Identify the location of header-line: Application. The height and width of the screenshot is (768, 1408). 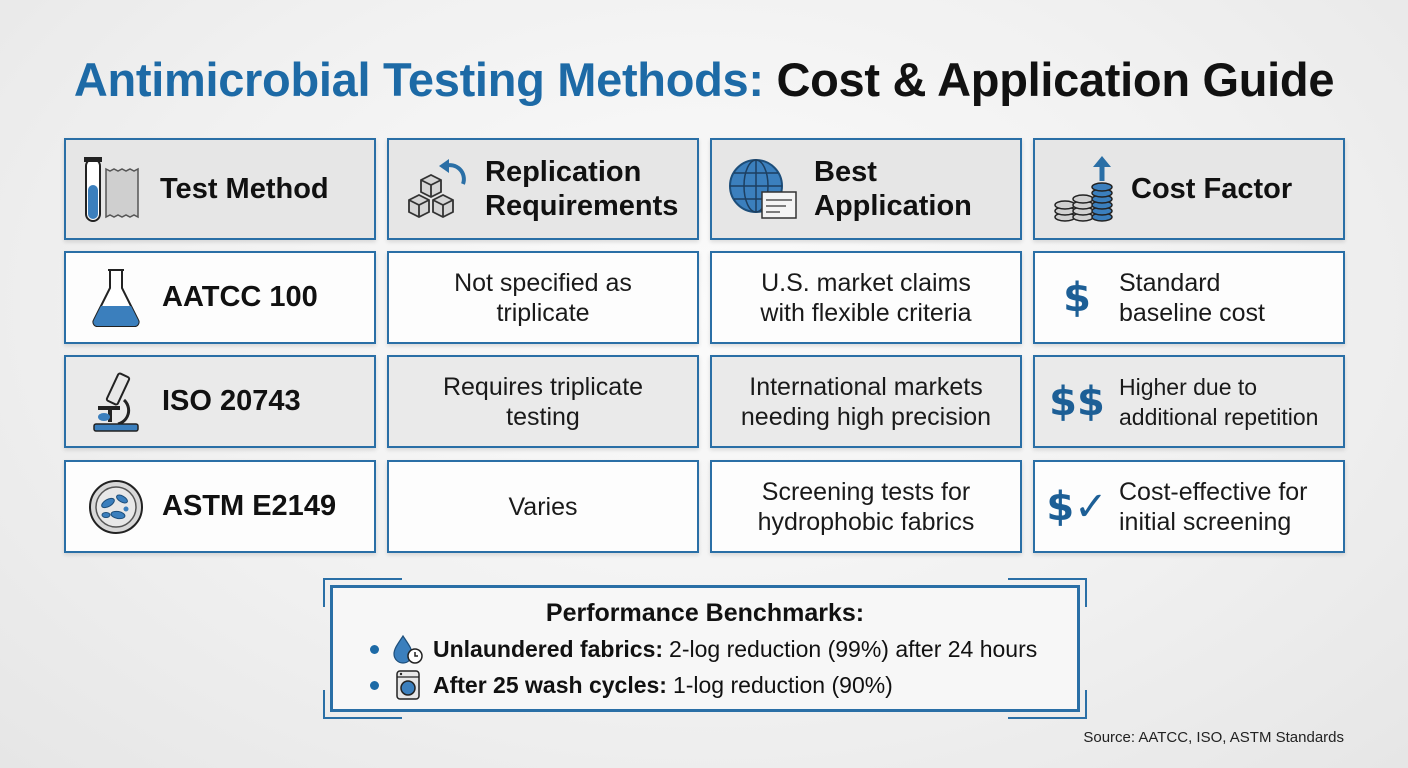
(893, 206).